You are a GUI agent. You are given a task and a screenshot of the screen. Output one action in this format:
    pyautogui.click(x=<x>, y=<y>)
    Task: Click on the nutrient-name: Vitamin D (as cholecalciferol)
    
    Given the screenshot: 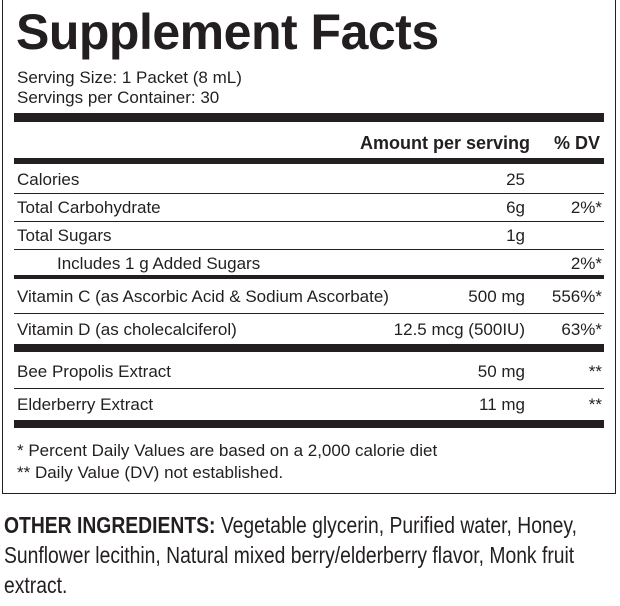 What is the action you would take?
    pyautogui.click(x=127, y=329)
    